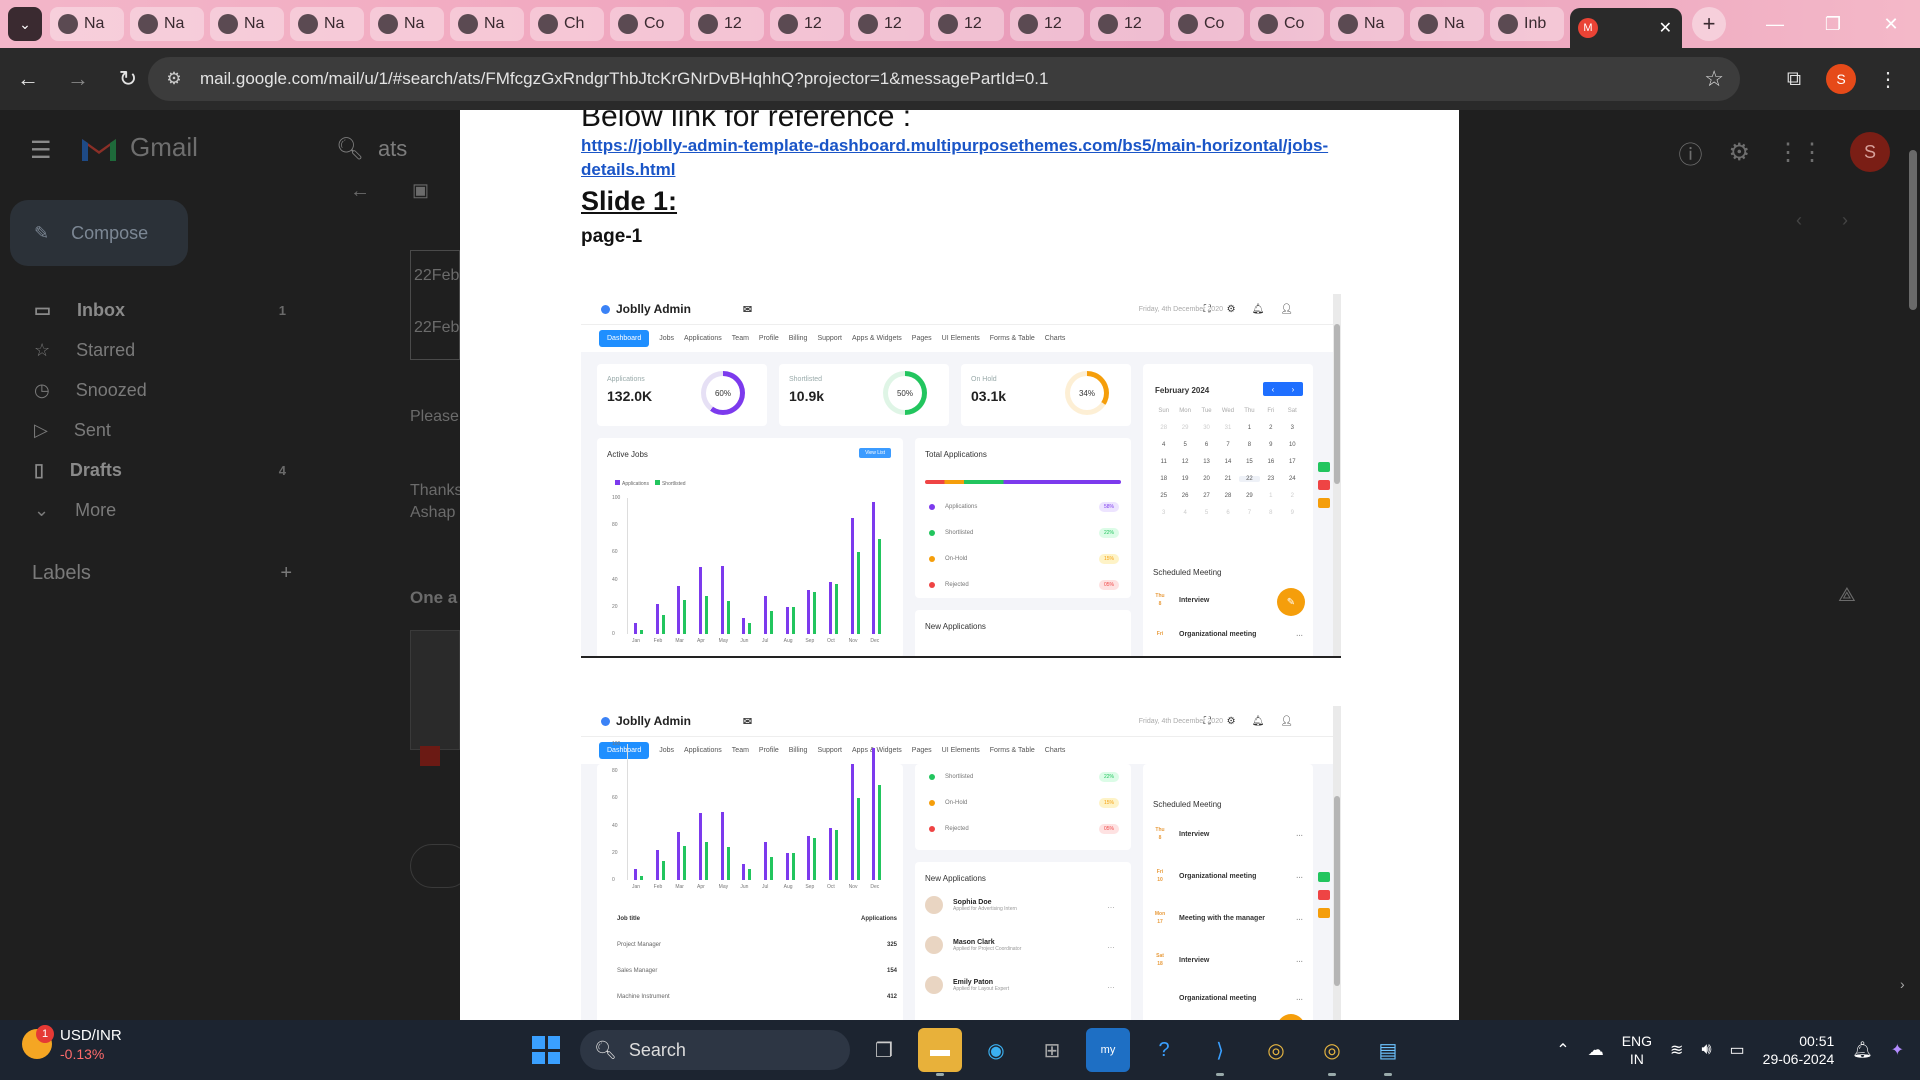 This screenshot has height=1080, width=1920. What do you see at coordinates (1108, 1050) in the screenshot?
I see `mylic-app-icon: my` at bounding box center [1108, 1050].